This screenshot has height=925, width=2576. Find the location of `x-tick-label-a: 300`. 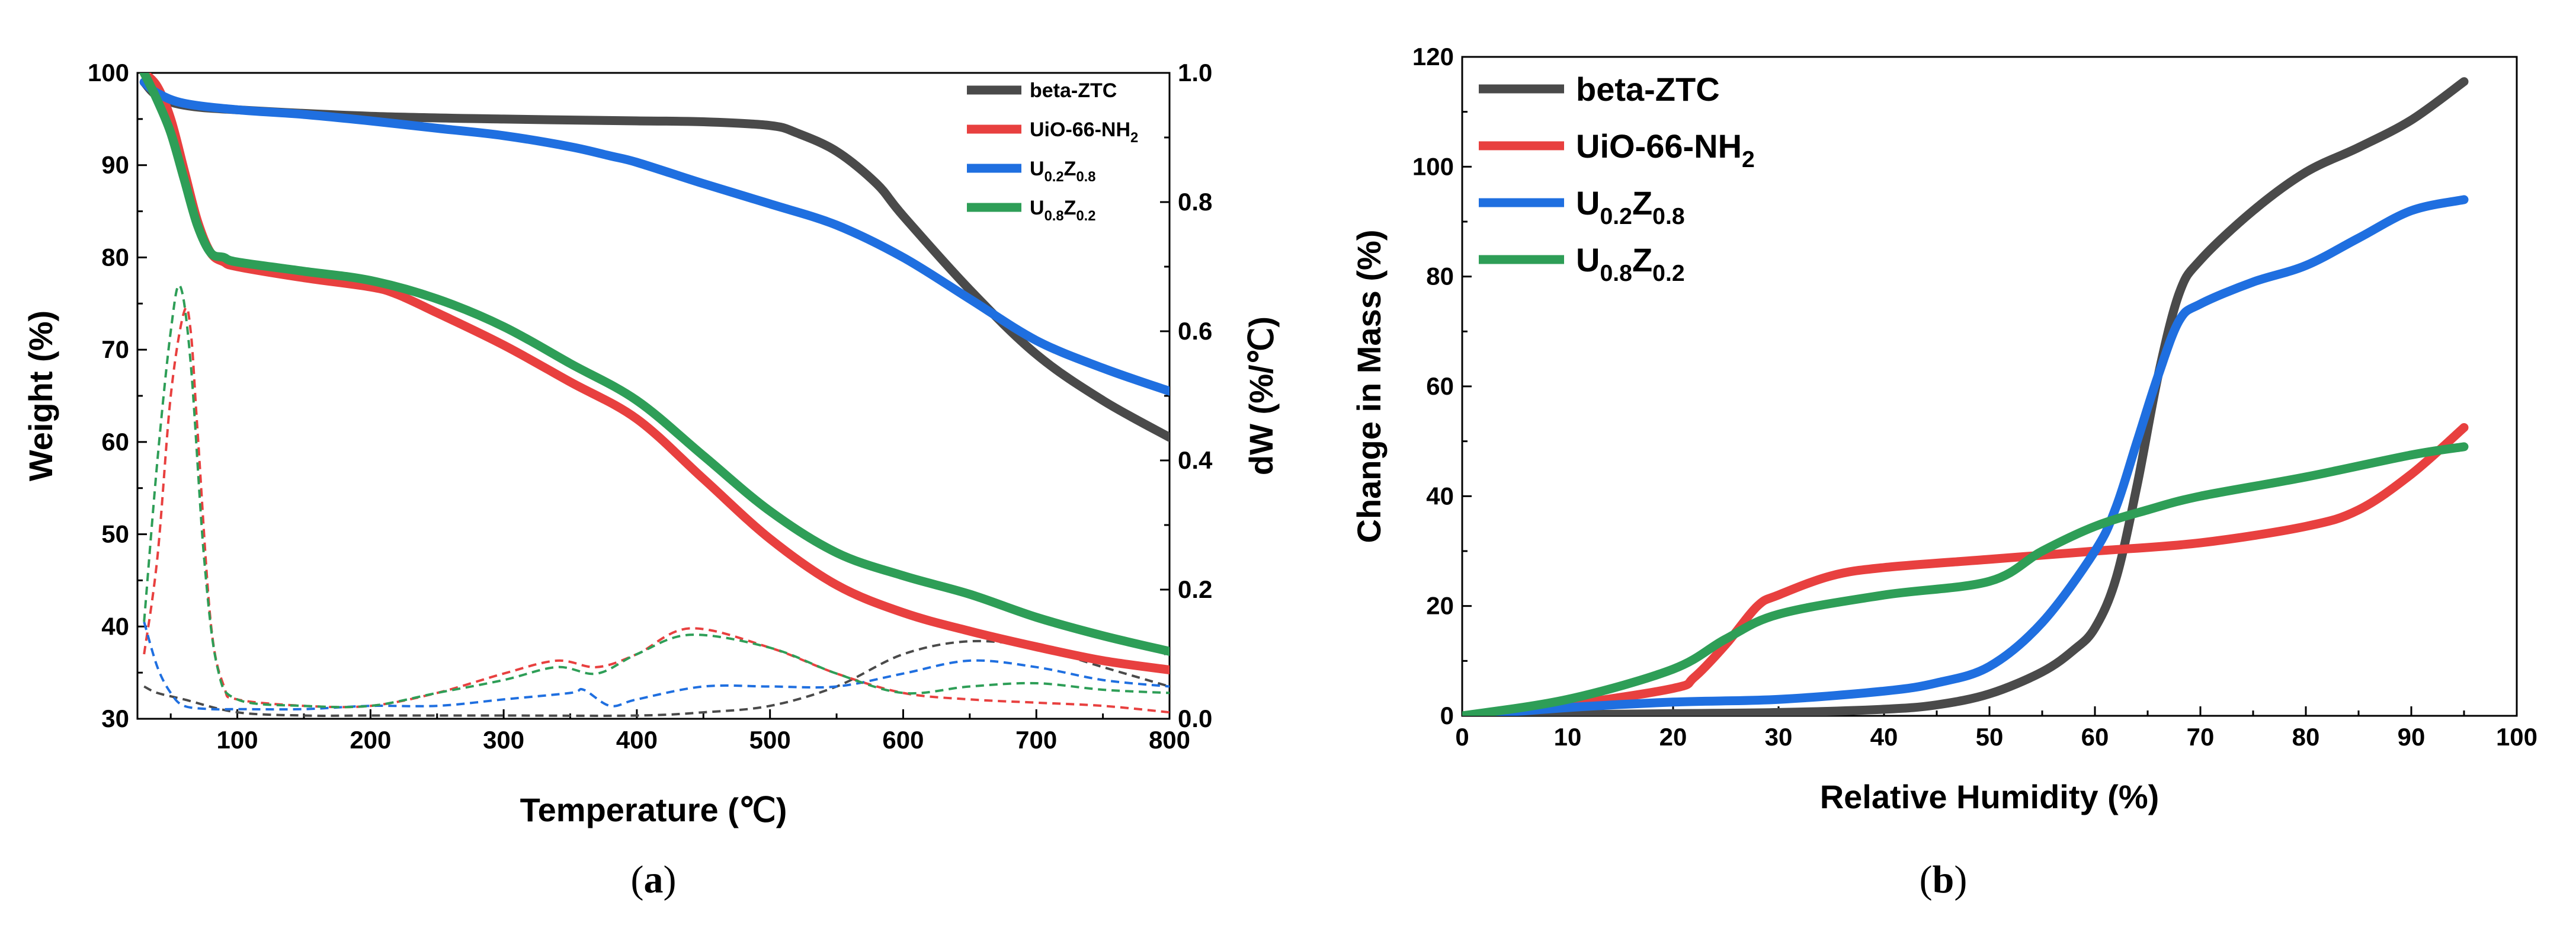

x-tick-label-a: 300 is located at coordinates (504, 740).